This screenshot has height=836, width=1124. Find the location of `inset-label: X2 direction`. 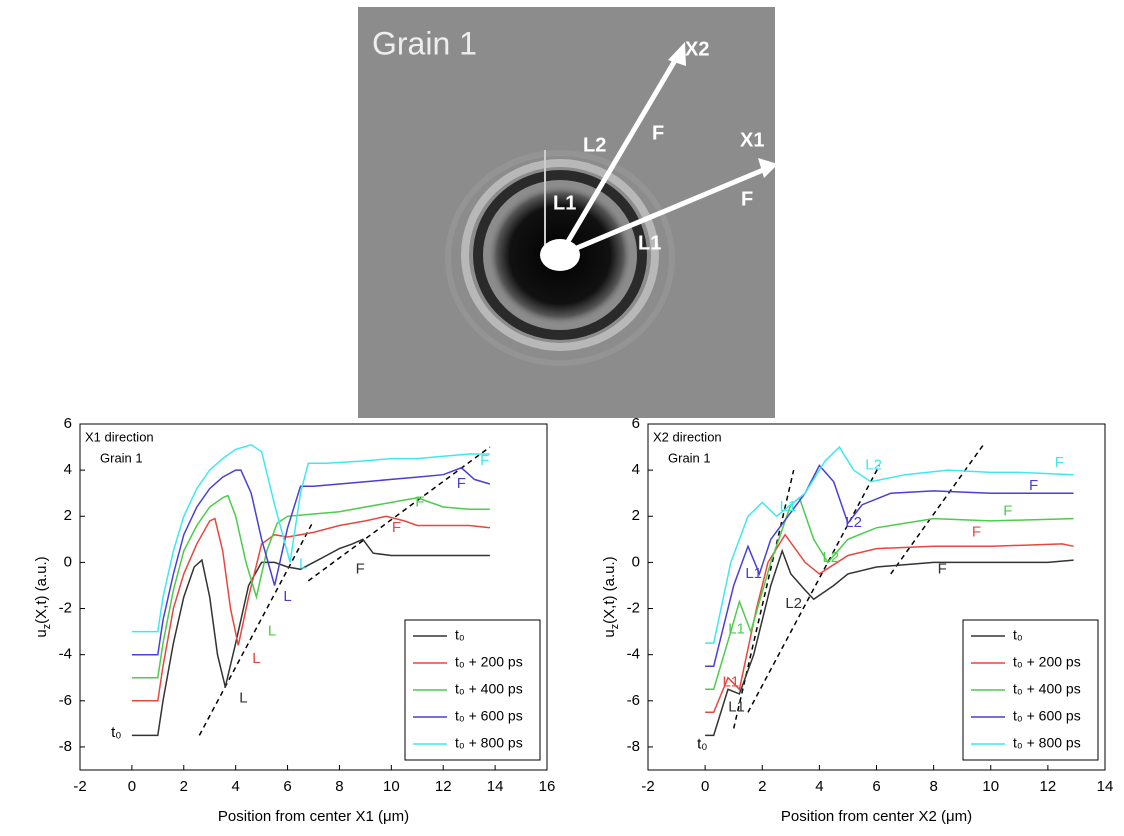

inset-label: X2 direction is located at coordinates (687, 436).